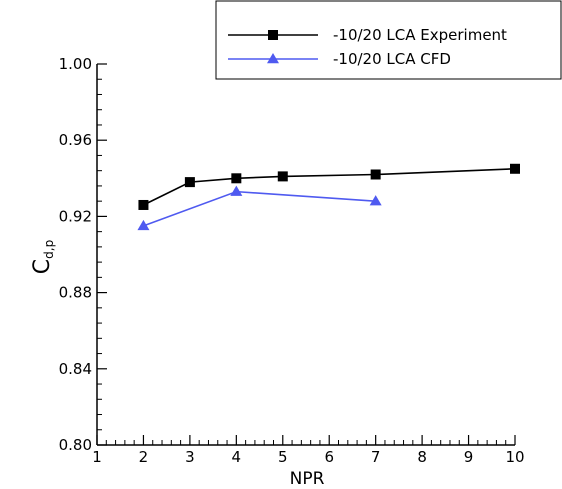  What do you see at coordinates (42, 266) in the screenshot?
I see `y-axis-title-main: C` at bounding box center [42, 266].